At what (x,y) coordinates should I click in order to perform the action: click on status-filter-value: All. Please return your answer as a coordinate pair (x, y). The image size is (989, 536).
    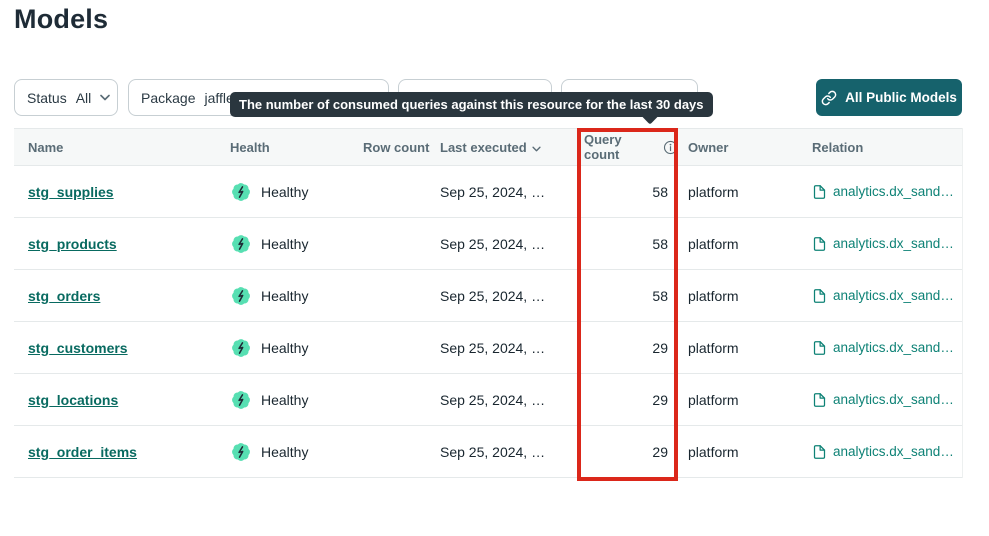
    Looking at the image, I should click on (83, 97).